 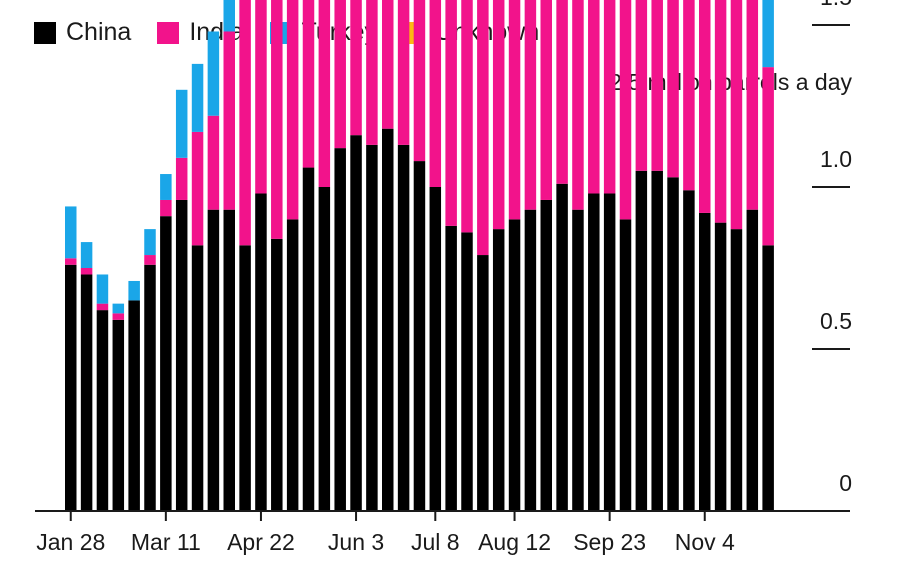 I want to click on legend-swatch-china, so click(x=45, y=32).